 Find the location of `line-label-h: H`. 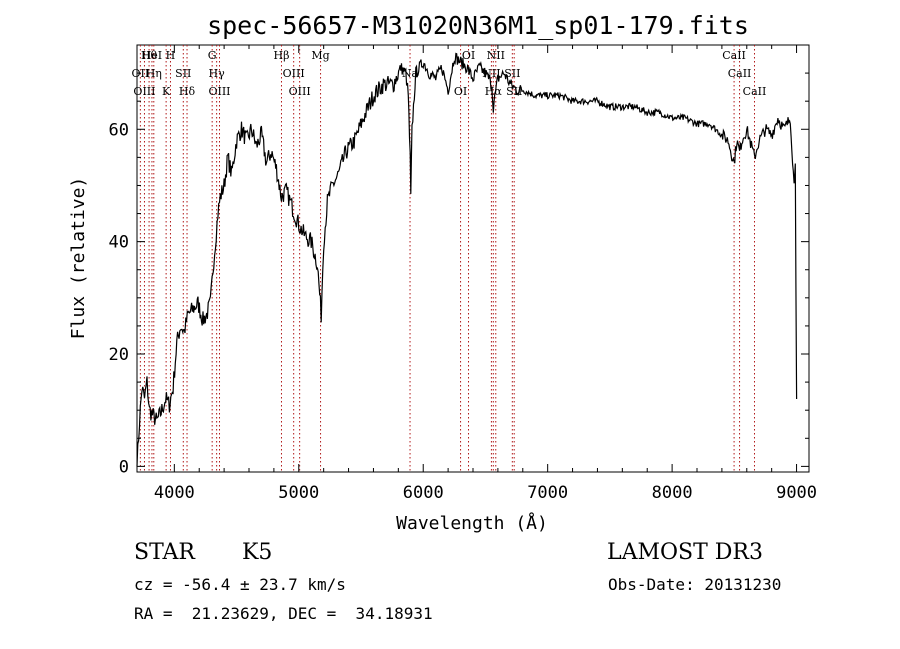

line-label-h: H is located at coordinates (171, 55).